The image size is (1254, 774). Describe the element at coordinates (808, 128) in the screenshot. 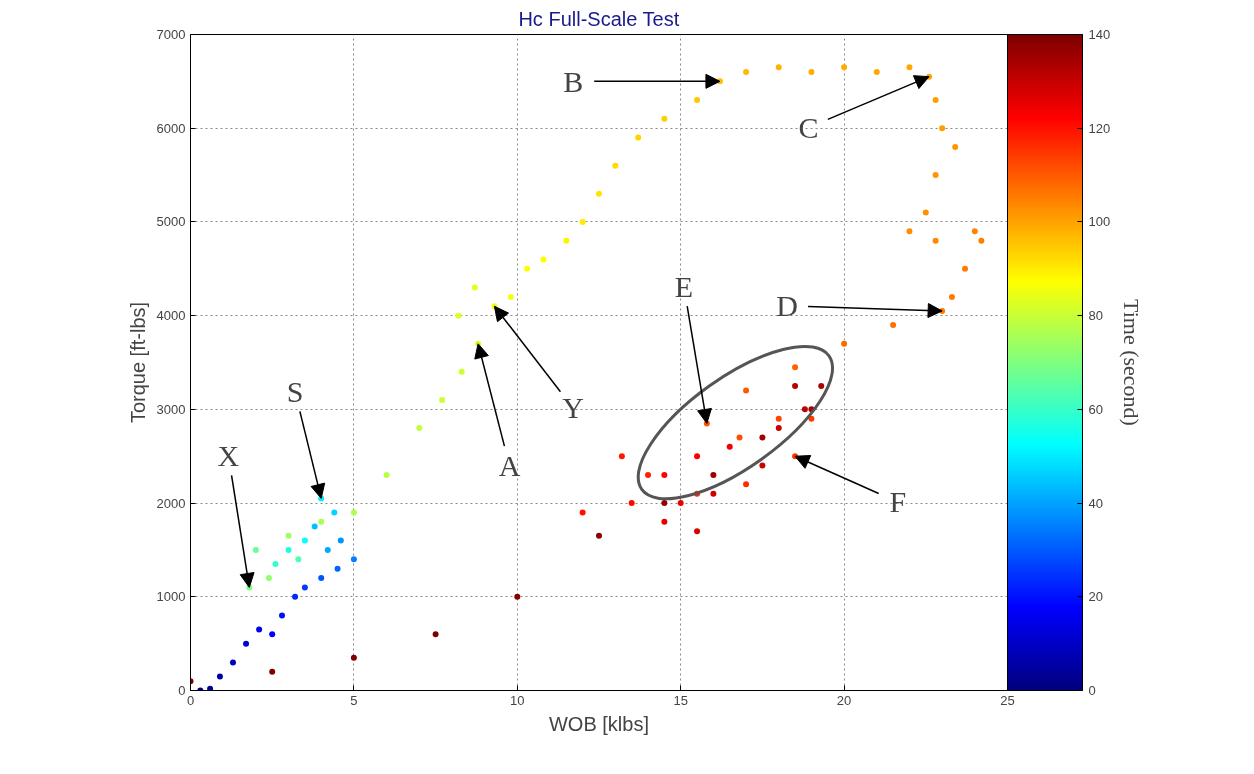

I see `annotation: C` at that location.